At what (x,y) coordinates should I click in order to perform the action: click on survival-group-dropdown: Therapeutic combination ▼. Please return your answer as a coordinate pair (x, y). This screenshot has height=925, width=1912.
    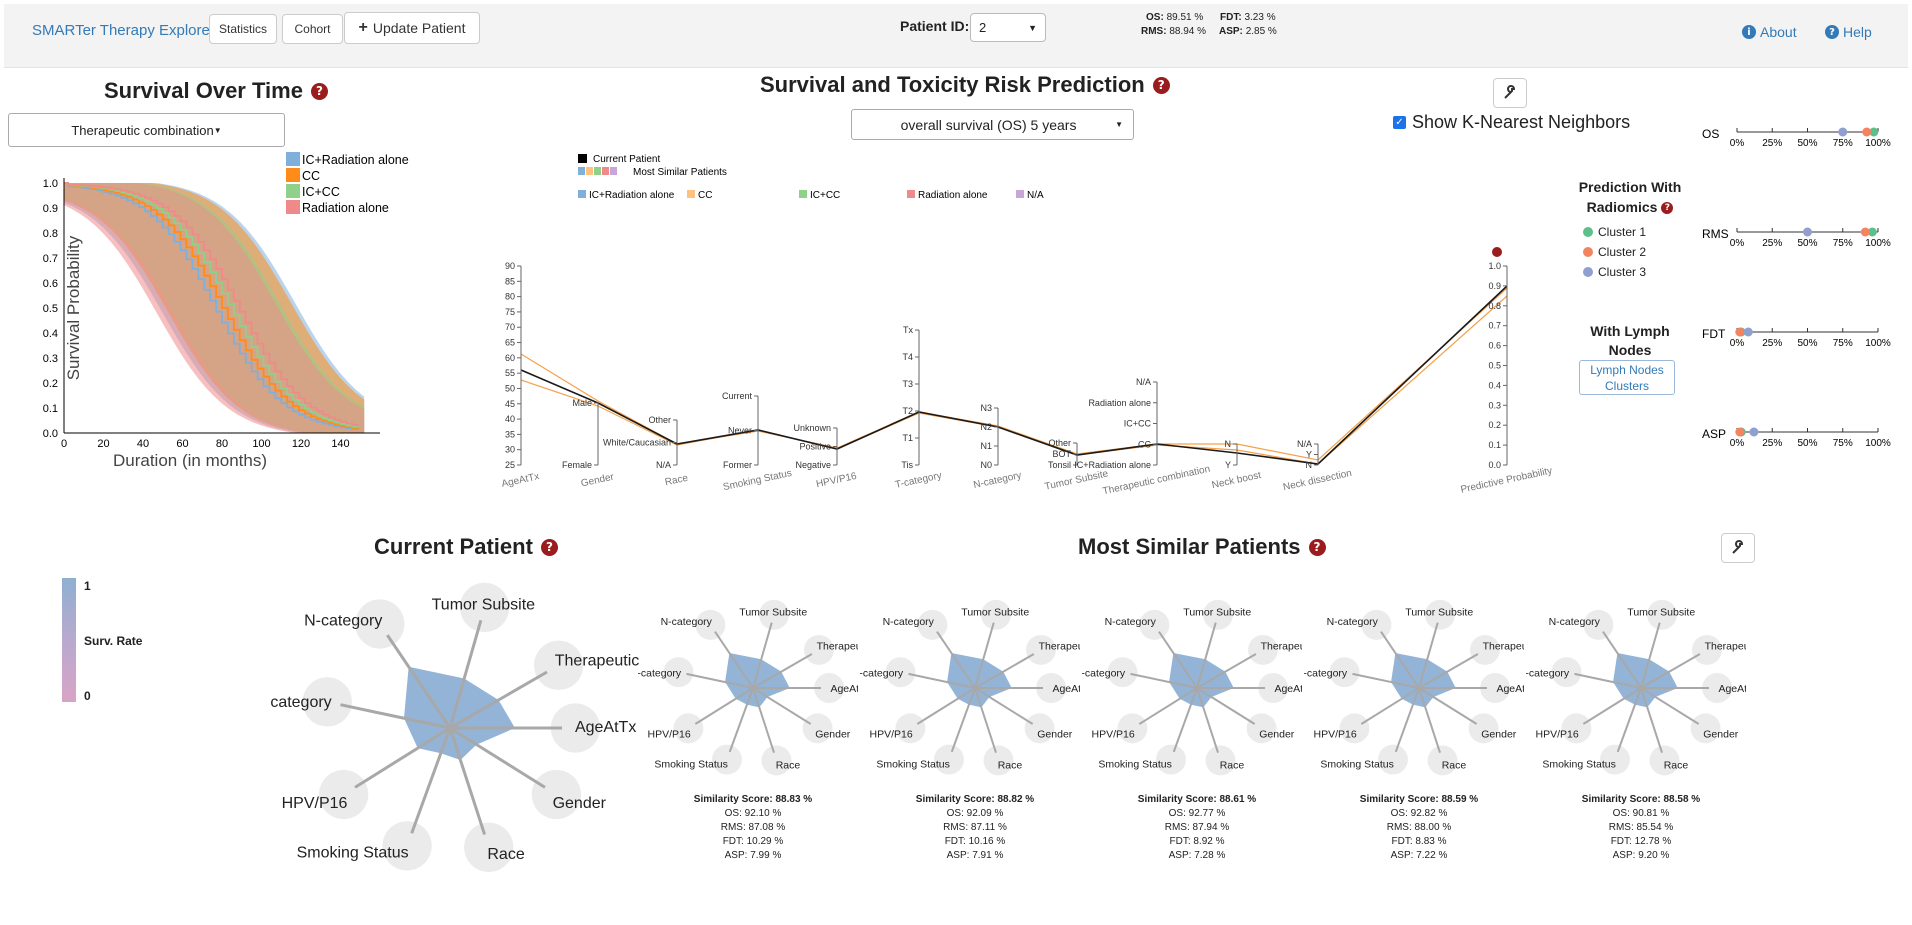
    Looking at the image, I should click on (146, 130).